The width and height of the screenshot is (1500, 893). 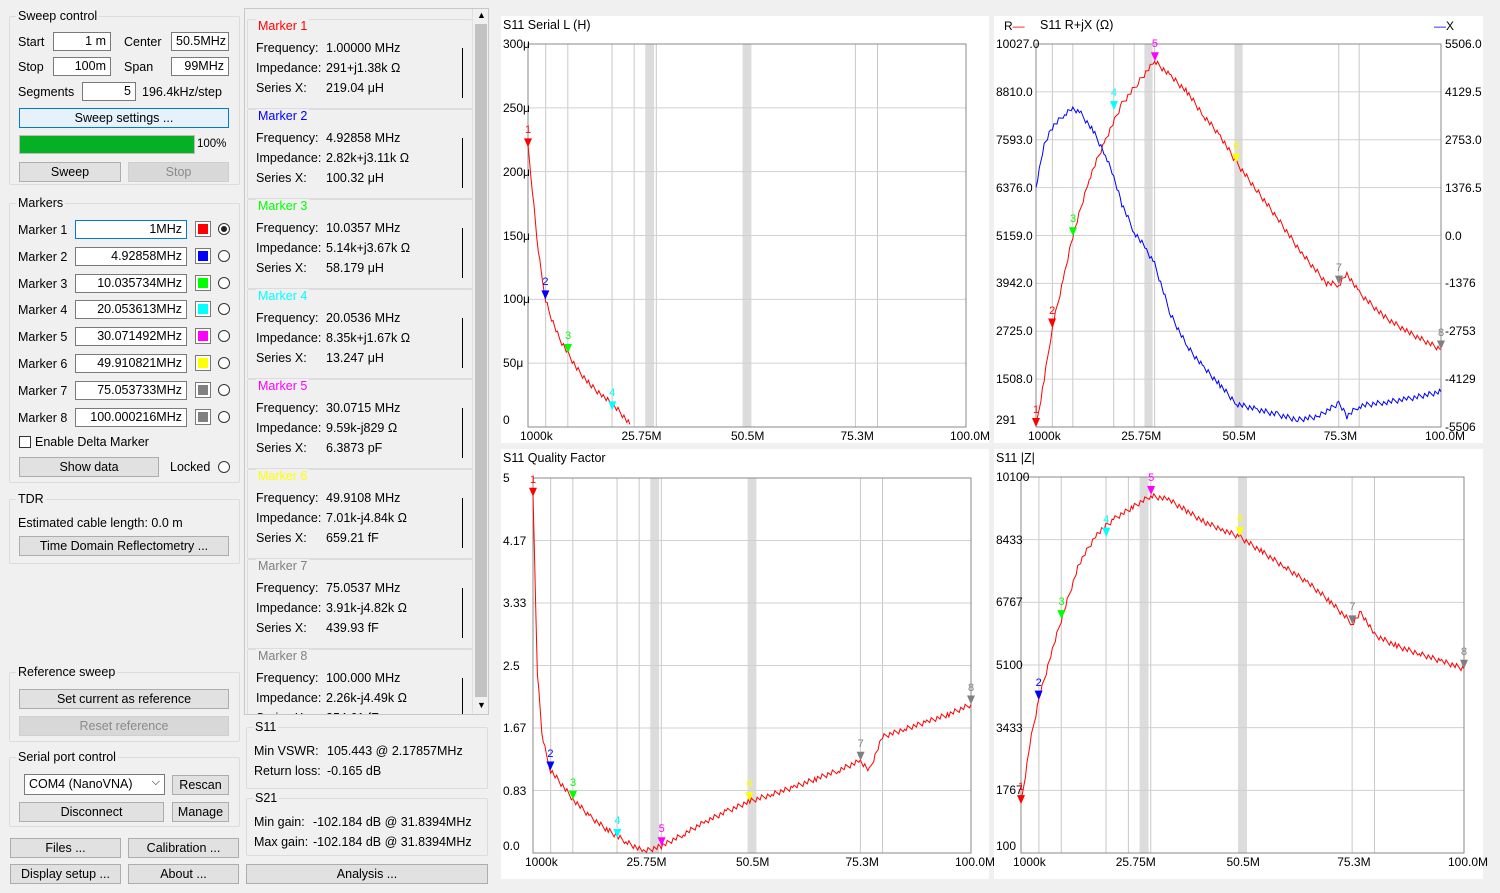 I want to click on disconnect-button: Disconnect, so click(x=91, y=812).